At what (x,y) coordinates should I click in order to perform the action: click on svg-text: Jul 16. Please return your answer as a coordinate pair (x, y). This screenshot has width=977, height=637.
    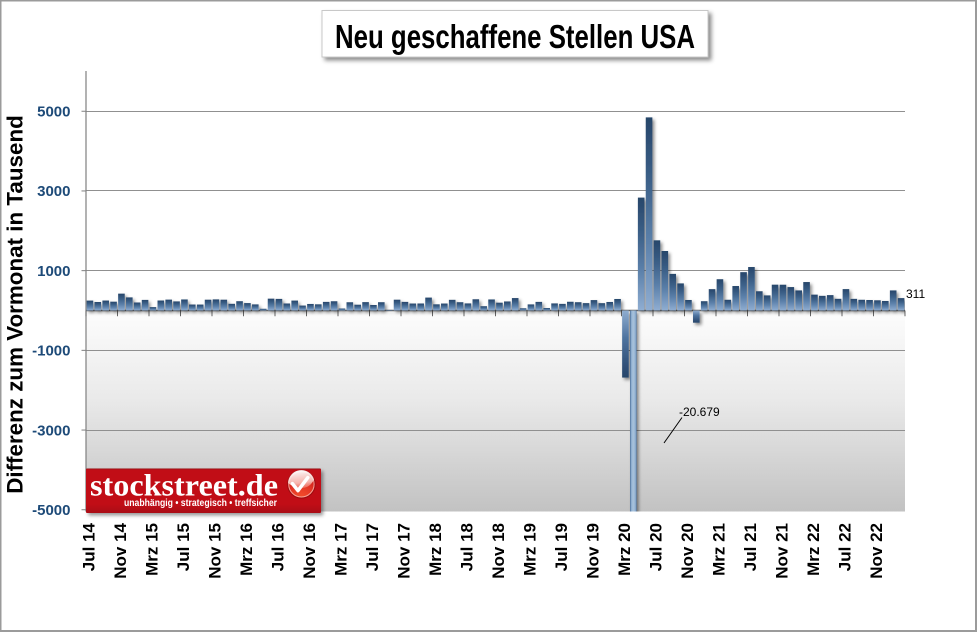
    Looking at the image, I should click on (277, 547).